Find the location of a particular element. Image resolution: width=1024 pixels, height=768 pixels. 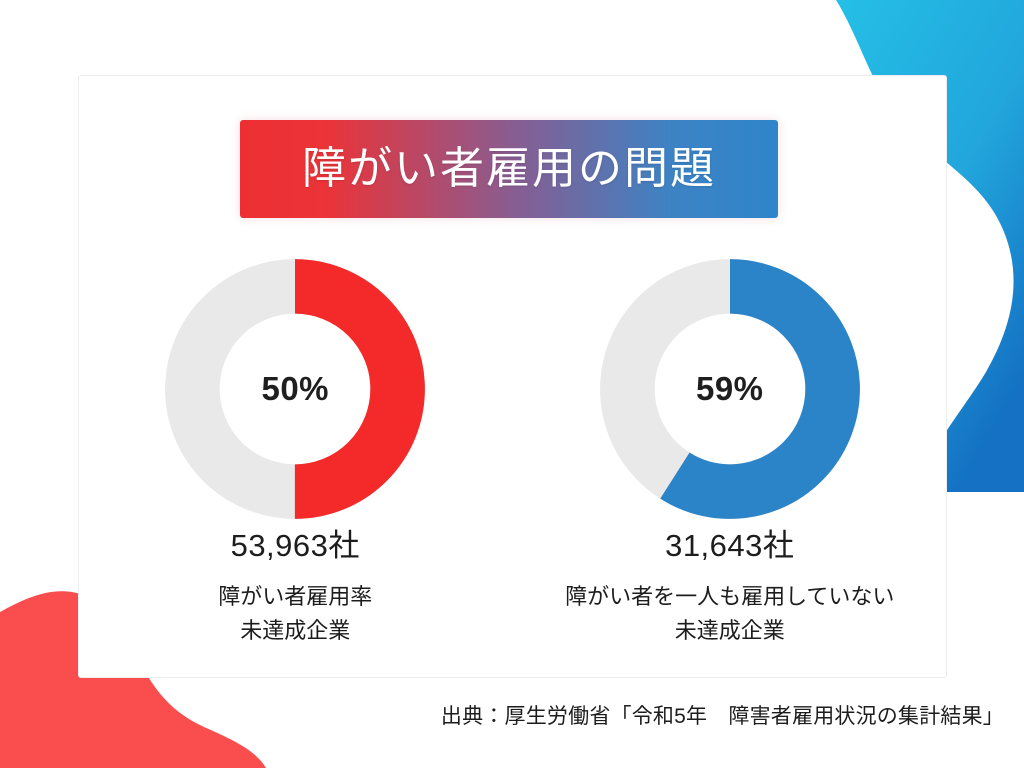

page-title: 障がい者雇用の問題 is located at coordinates (509, 168).